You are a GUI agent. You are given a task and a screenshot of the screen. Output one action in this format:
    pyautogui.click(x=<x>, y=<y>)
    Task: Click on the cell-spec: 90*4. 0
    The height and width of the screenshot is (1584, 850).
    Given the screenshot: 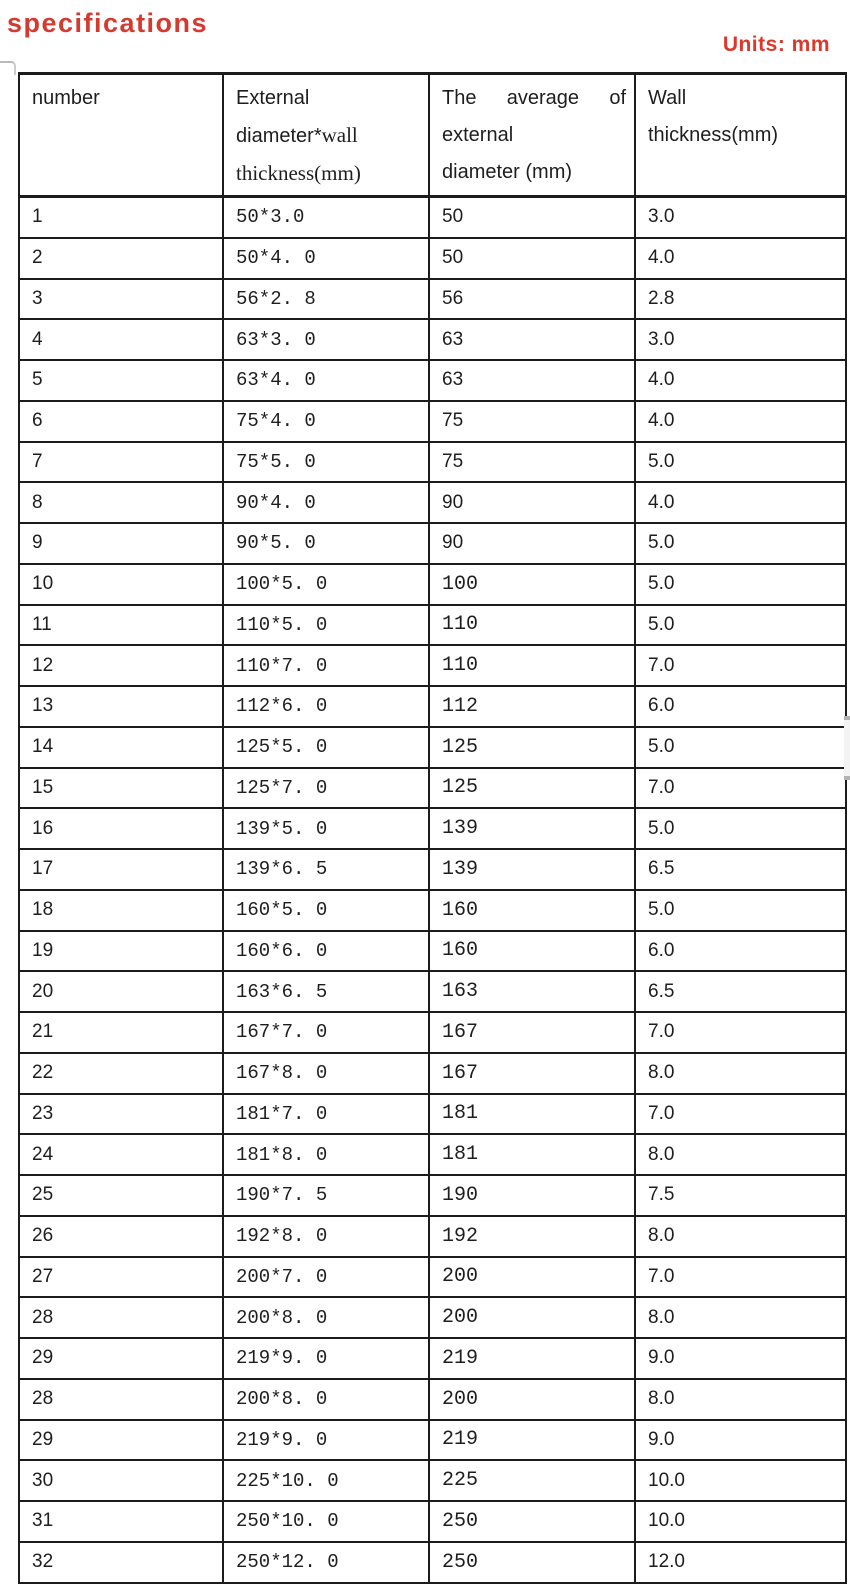 What is the action you would take?
    pyautogui.click(x=326, y=502)
    